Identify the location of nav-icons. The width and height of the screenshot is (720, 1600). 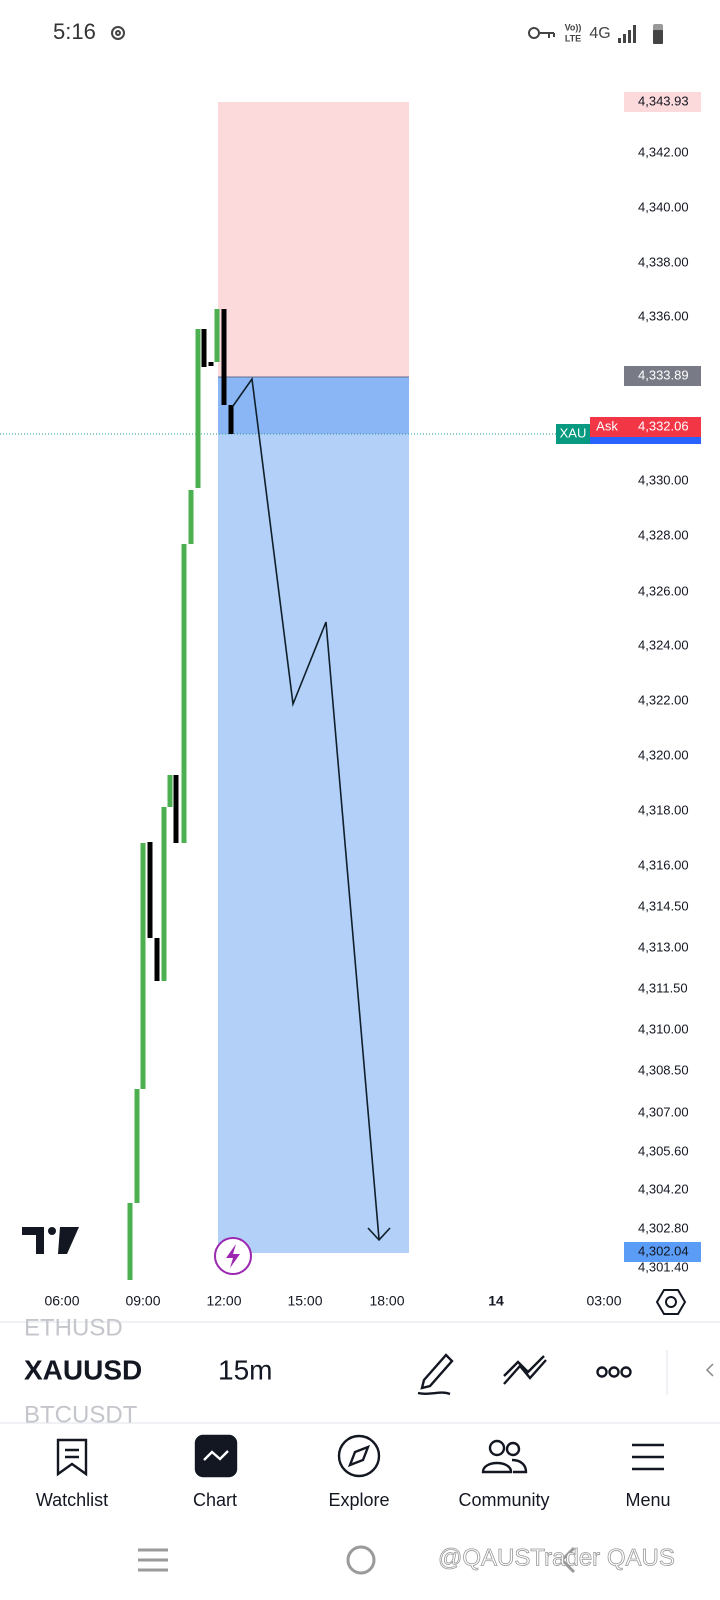
(360, 1456).